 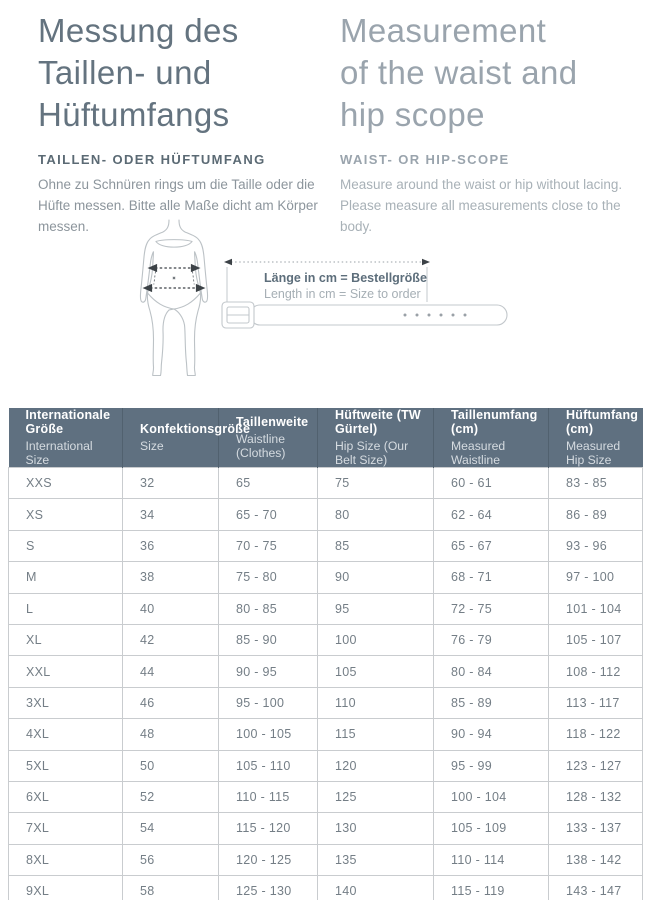 I want to click on table-cell: 32, so click(x=170, y=483).